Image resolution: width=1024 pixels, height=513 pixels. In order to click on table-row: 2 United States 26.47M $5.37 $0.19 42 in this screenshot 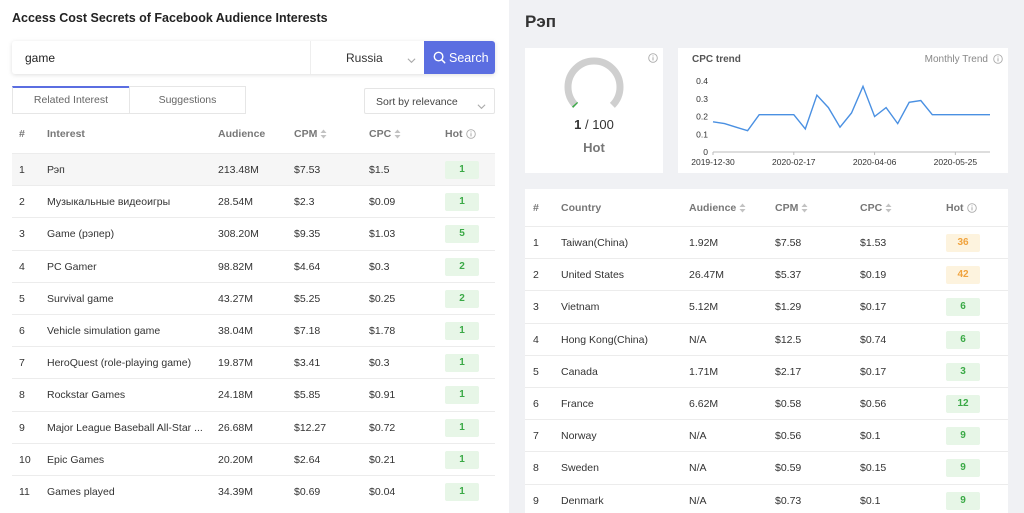, I will do `click(766, 274)`.